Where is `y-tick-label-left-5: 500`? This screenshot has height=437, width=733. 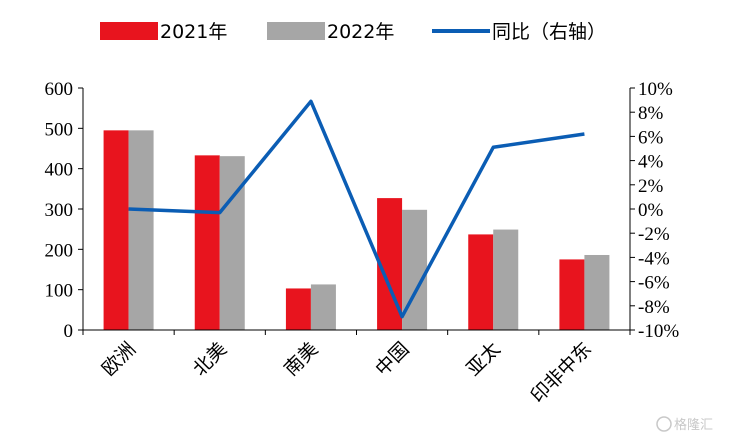 y-tick-label-left-5: 500 is located at coordinates (59, 129).